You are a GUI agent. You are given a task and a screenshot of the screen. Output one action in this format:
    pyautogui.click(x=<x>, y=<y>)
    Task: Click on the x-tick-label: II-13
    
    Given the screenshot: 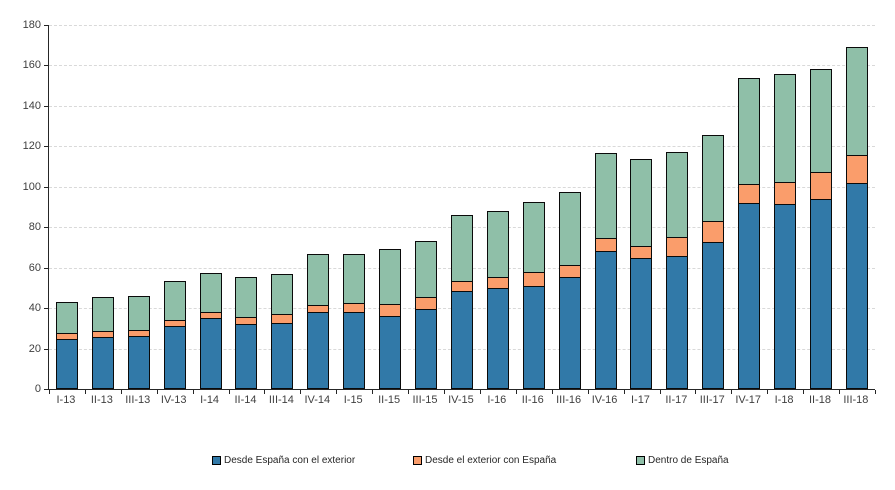 What is the action you would take?
    pyautogui.click(x=101, y=400)
    